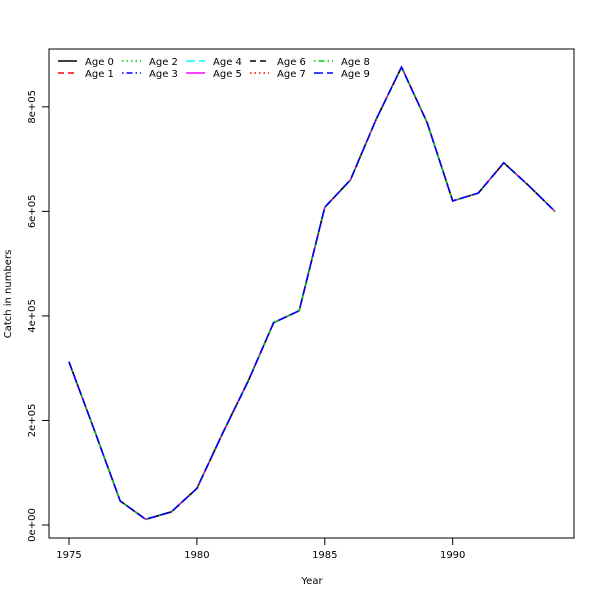 The height and width of the screenshot is (600, 600). I want to click on x-axis-title: Year, so click(311, 581).